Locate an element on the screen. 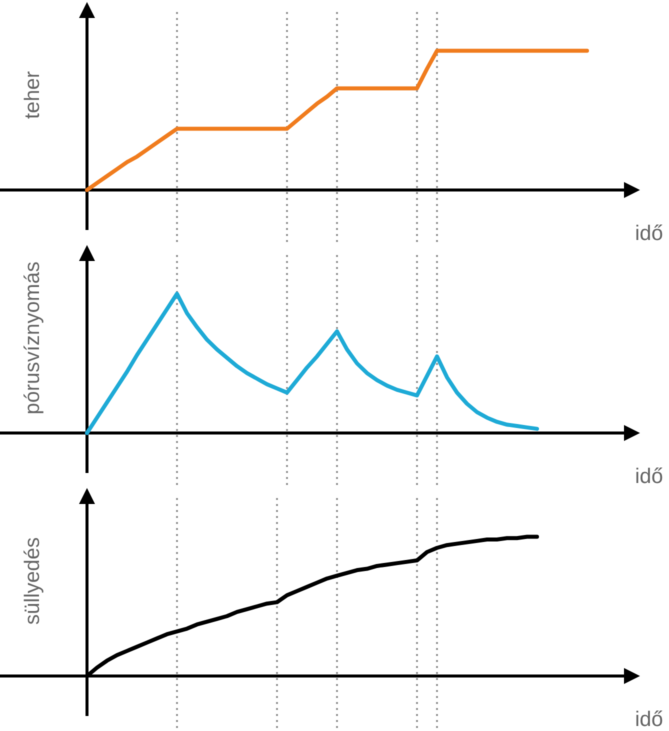 This screenshot has width=669, height=731. y-axis-title: pórusvíznyomás is located at coordinates (33, 338).